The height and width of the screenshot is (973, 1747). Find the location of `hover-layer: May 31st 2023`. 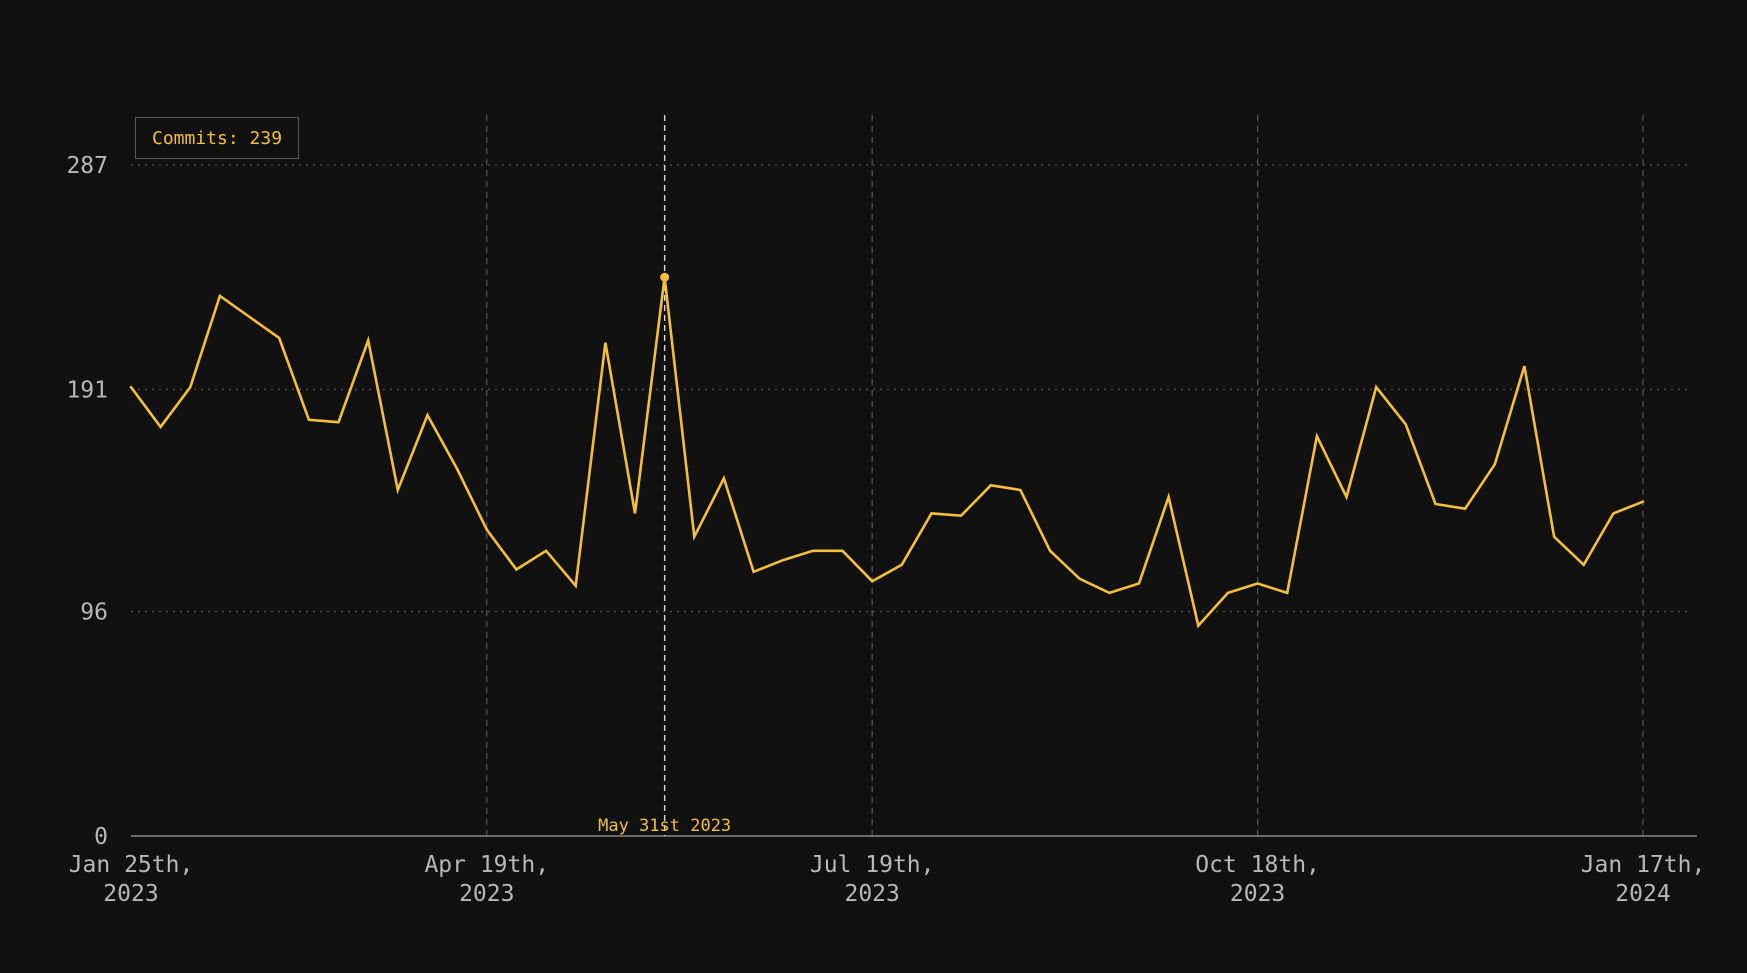

hover-layer: May 31st 2023 is located at coordinates (664, 475).